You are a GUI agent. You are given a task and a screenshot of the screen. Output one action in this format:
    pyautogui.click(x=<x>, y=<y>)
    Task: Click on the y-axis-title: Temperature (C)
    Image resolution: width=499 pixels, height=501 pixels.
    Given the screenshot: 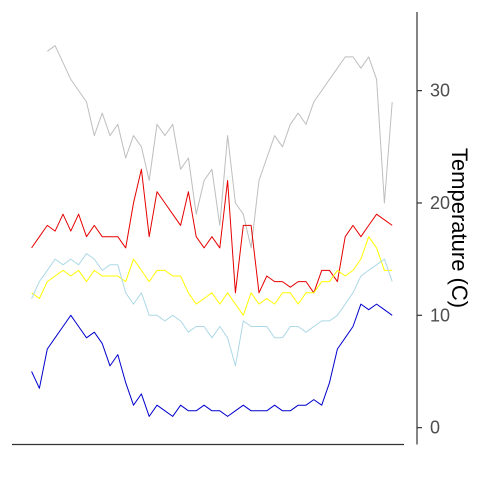 What is the action you would take?
    pyautogui.click(x=459, y=228)
    